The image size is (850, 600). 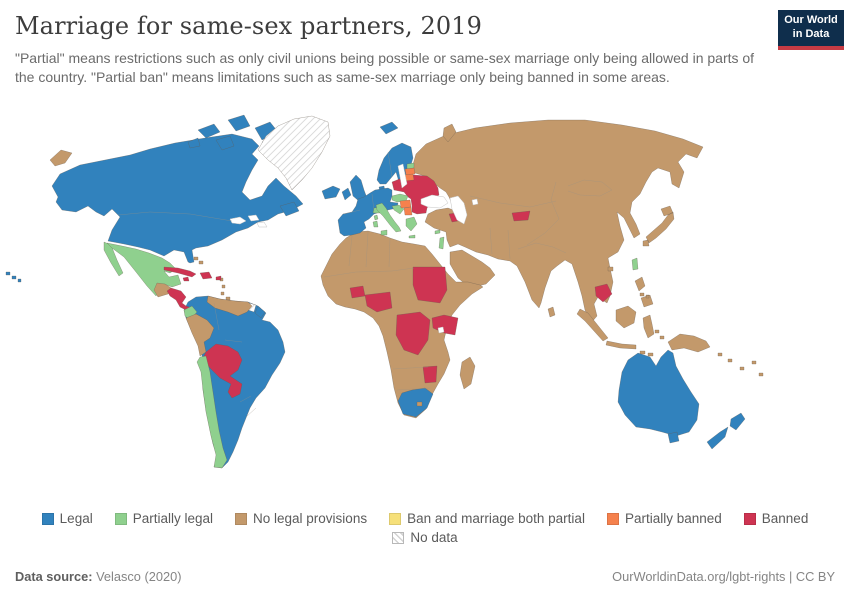 What do you see at coordinates (76, 518) in the screenshot?
I see `legend-label-legal: Legal` at bounding box center [76, 518].